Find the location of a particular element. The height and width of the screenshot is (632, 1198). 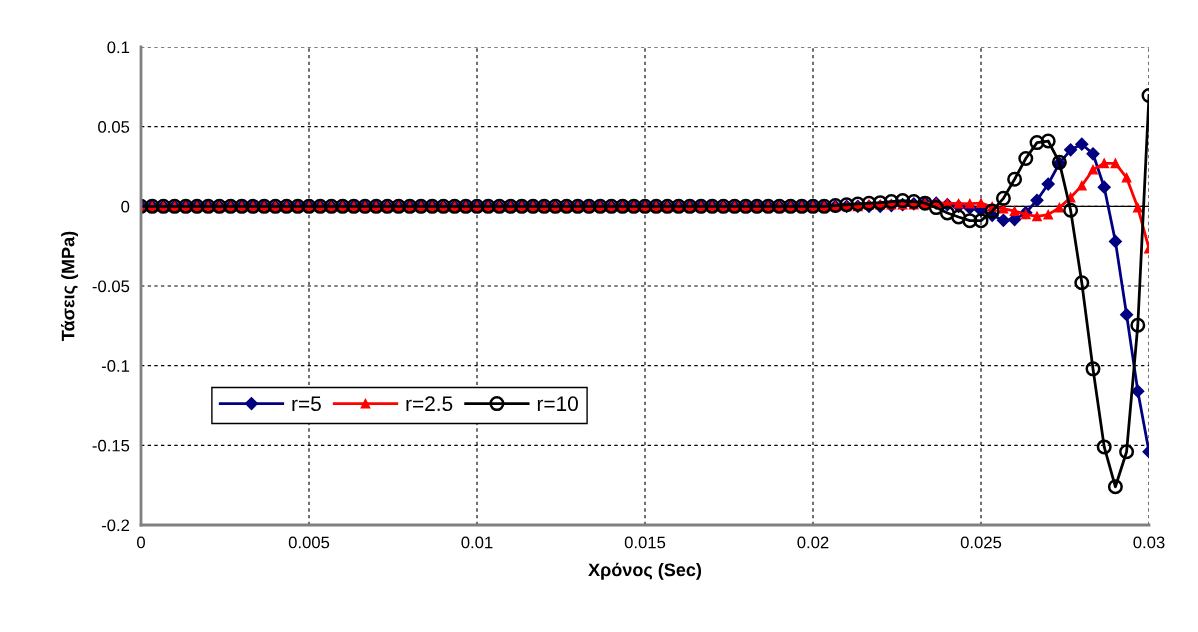

x-tick-label: 0.01 is located at coordinates (477, 542).